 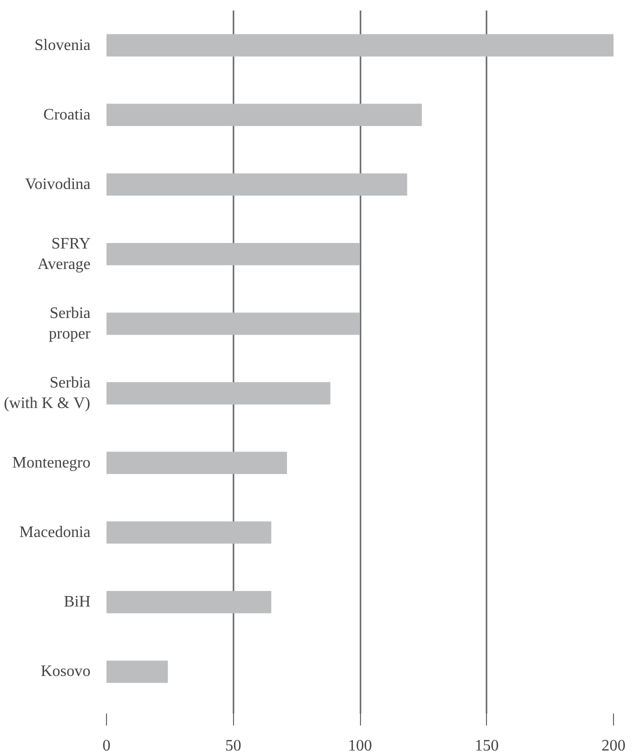 What do you see at coordinates (57, 185) in the screenshot?
I see `y-tick-label: Voivodina` at bounding box center [57, 185].